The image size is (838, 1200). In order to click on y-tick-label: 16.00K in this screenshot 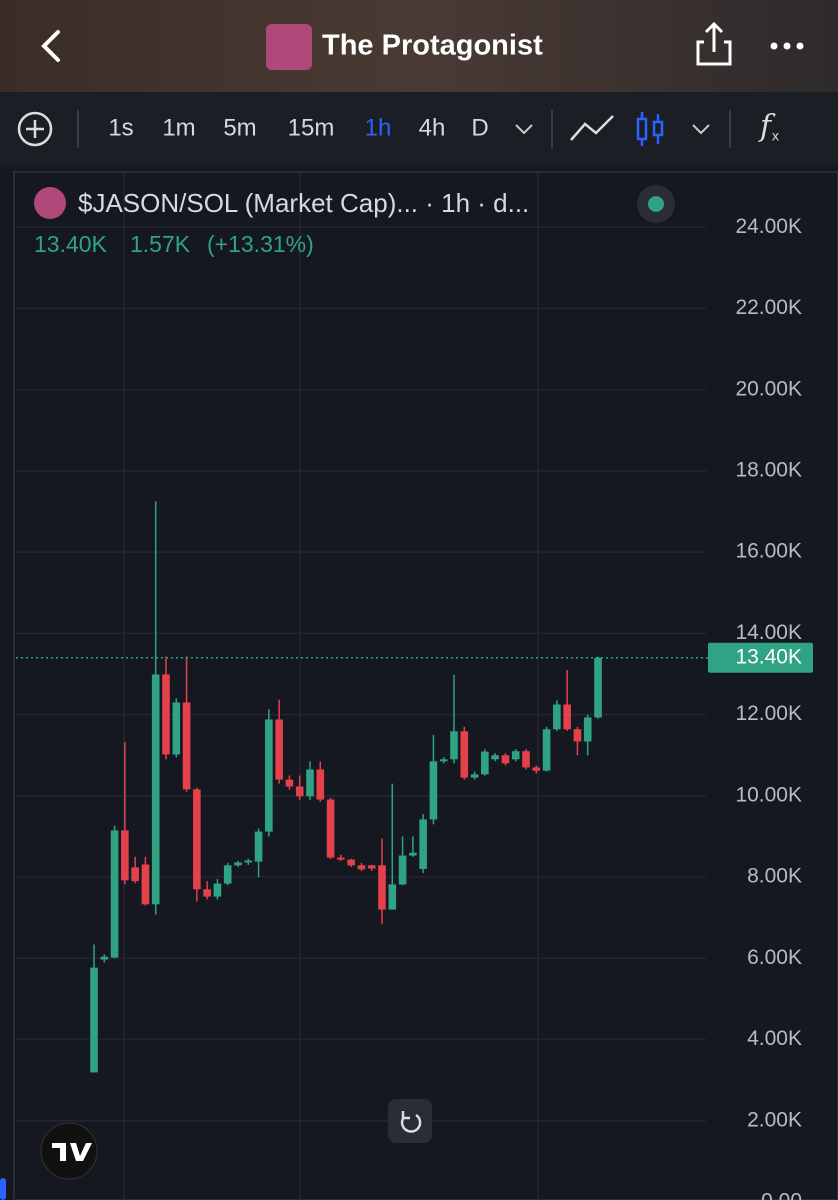, I will do `click(768, 551)`.